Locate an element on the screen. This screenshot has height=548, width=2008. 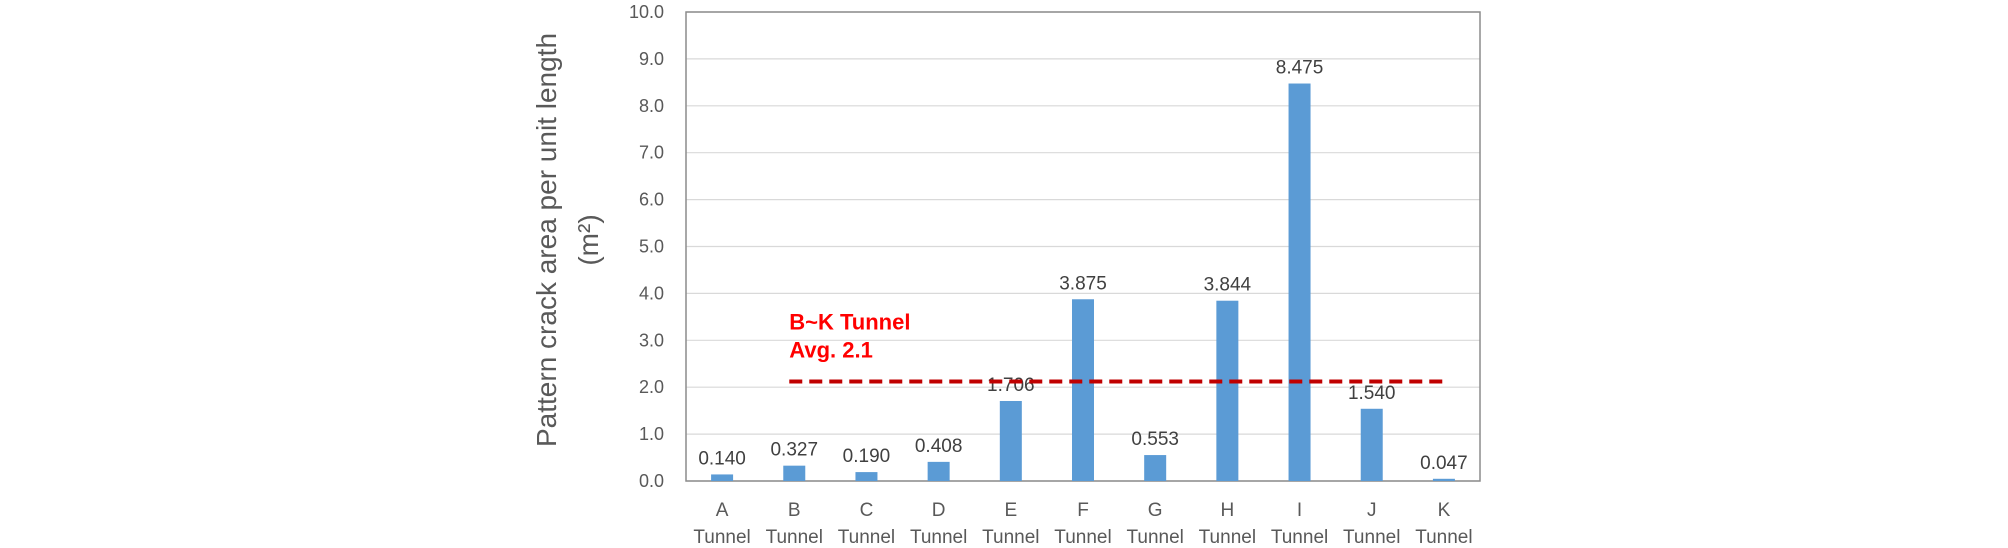
data-label: 0.553 is located at coordinates (1155, 439).